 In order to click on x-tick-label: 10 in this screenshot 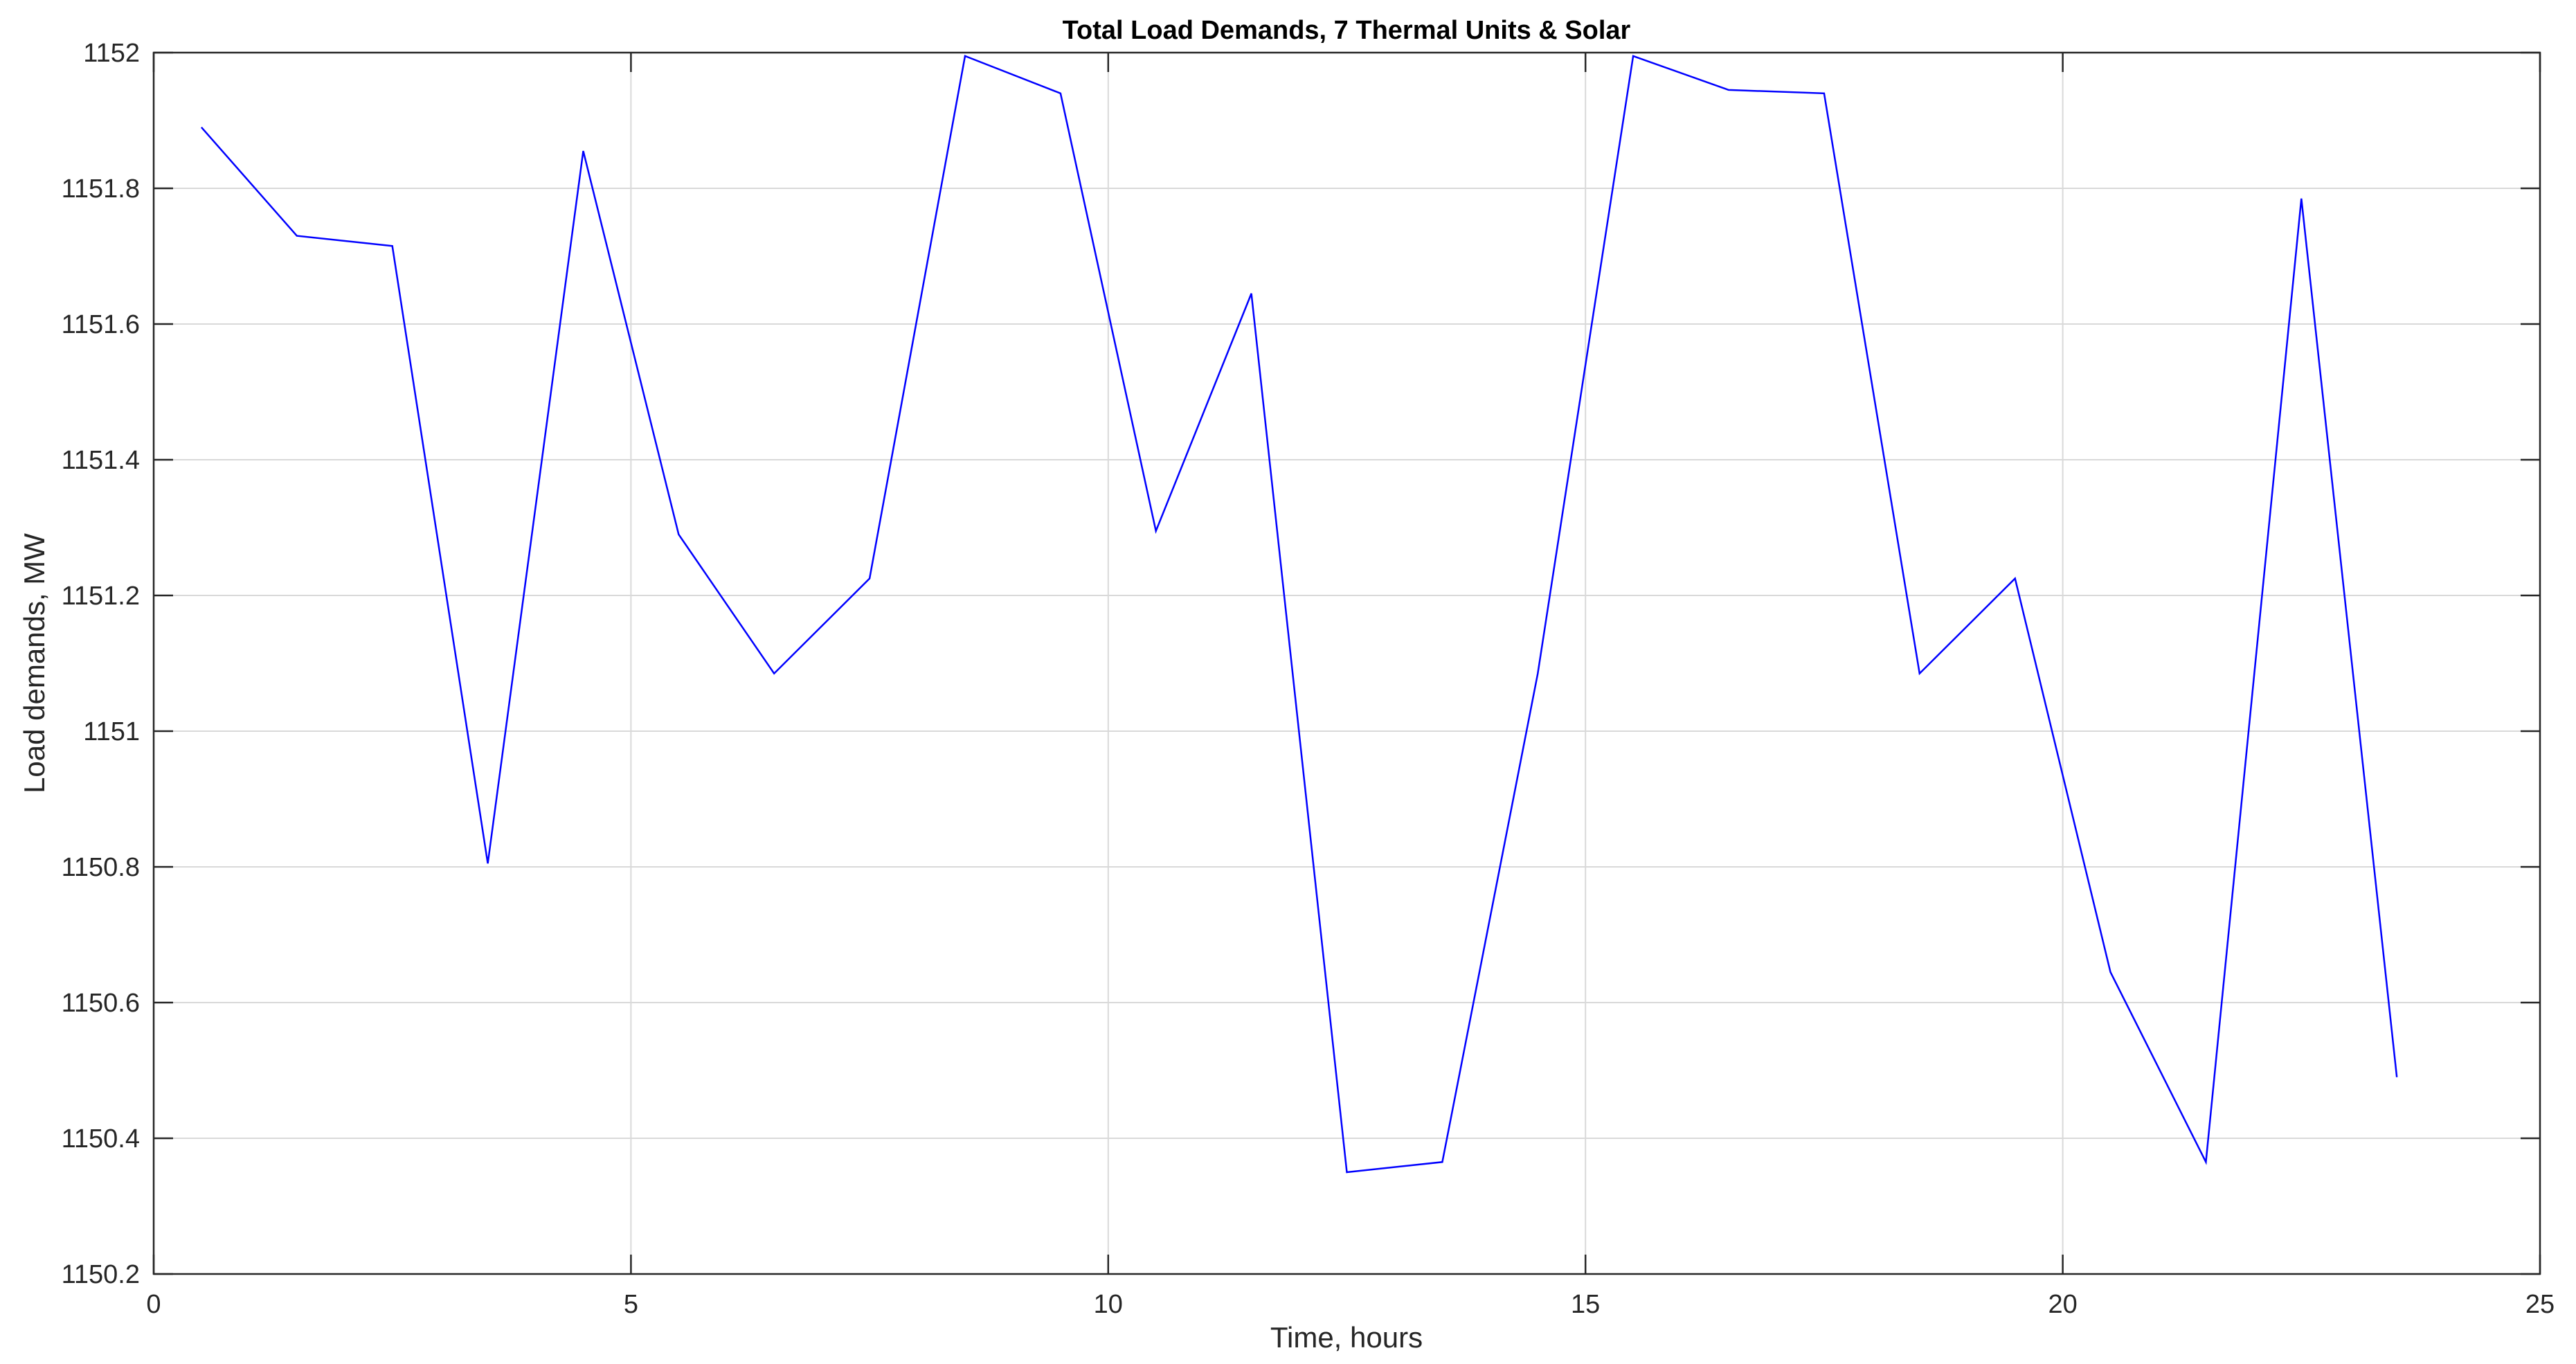, I will do `click(1108, 1304)`.